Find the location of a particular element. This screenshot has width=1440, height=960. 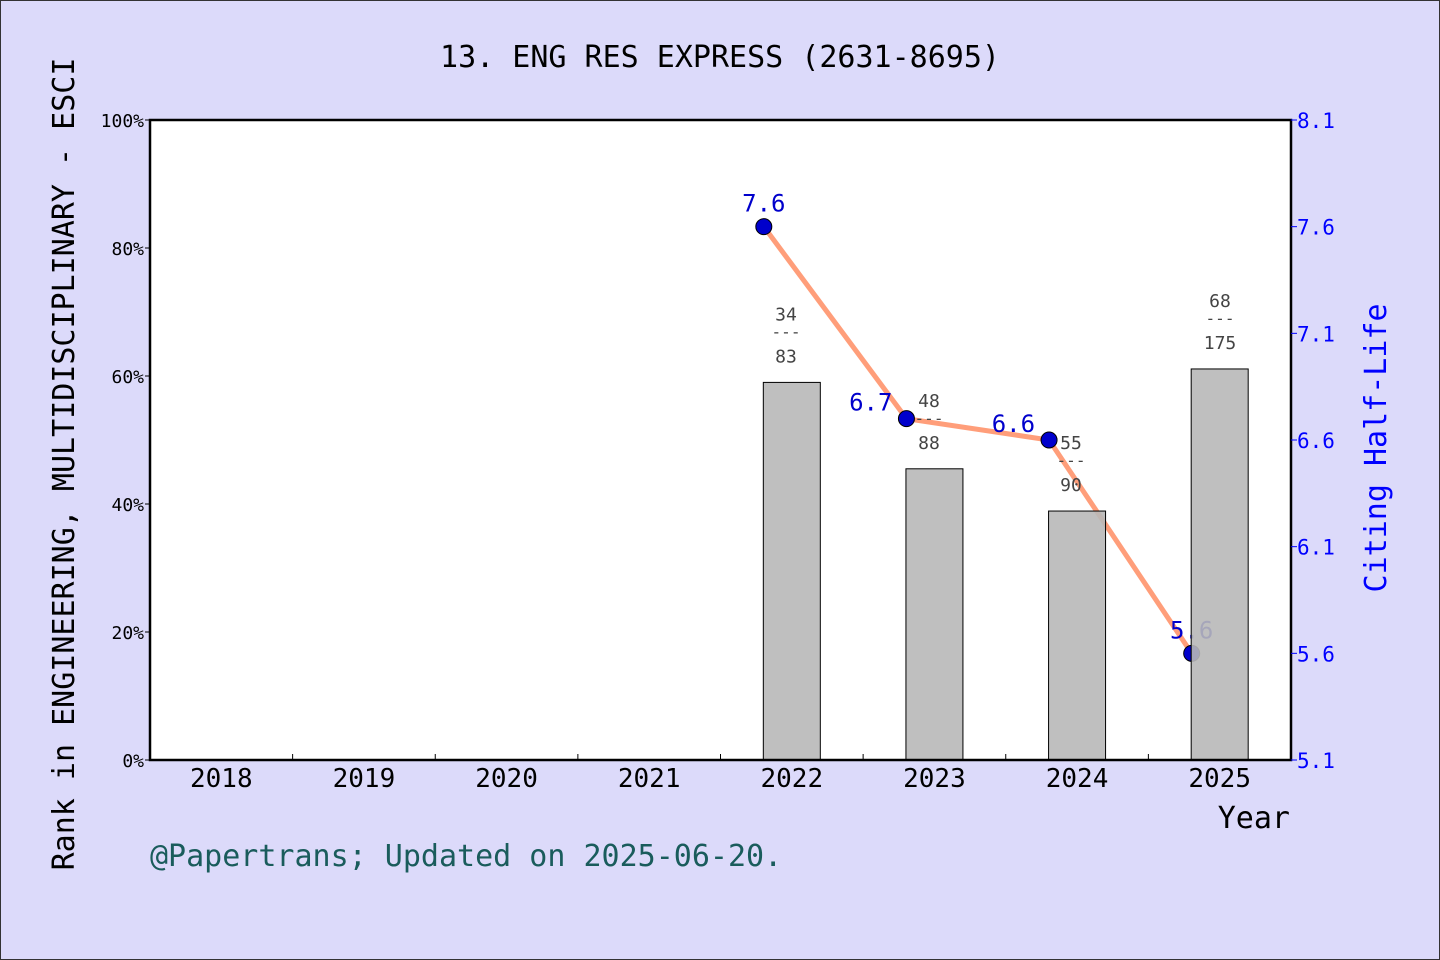

bar-2022 is located at coordinates (791, 571).